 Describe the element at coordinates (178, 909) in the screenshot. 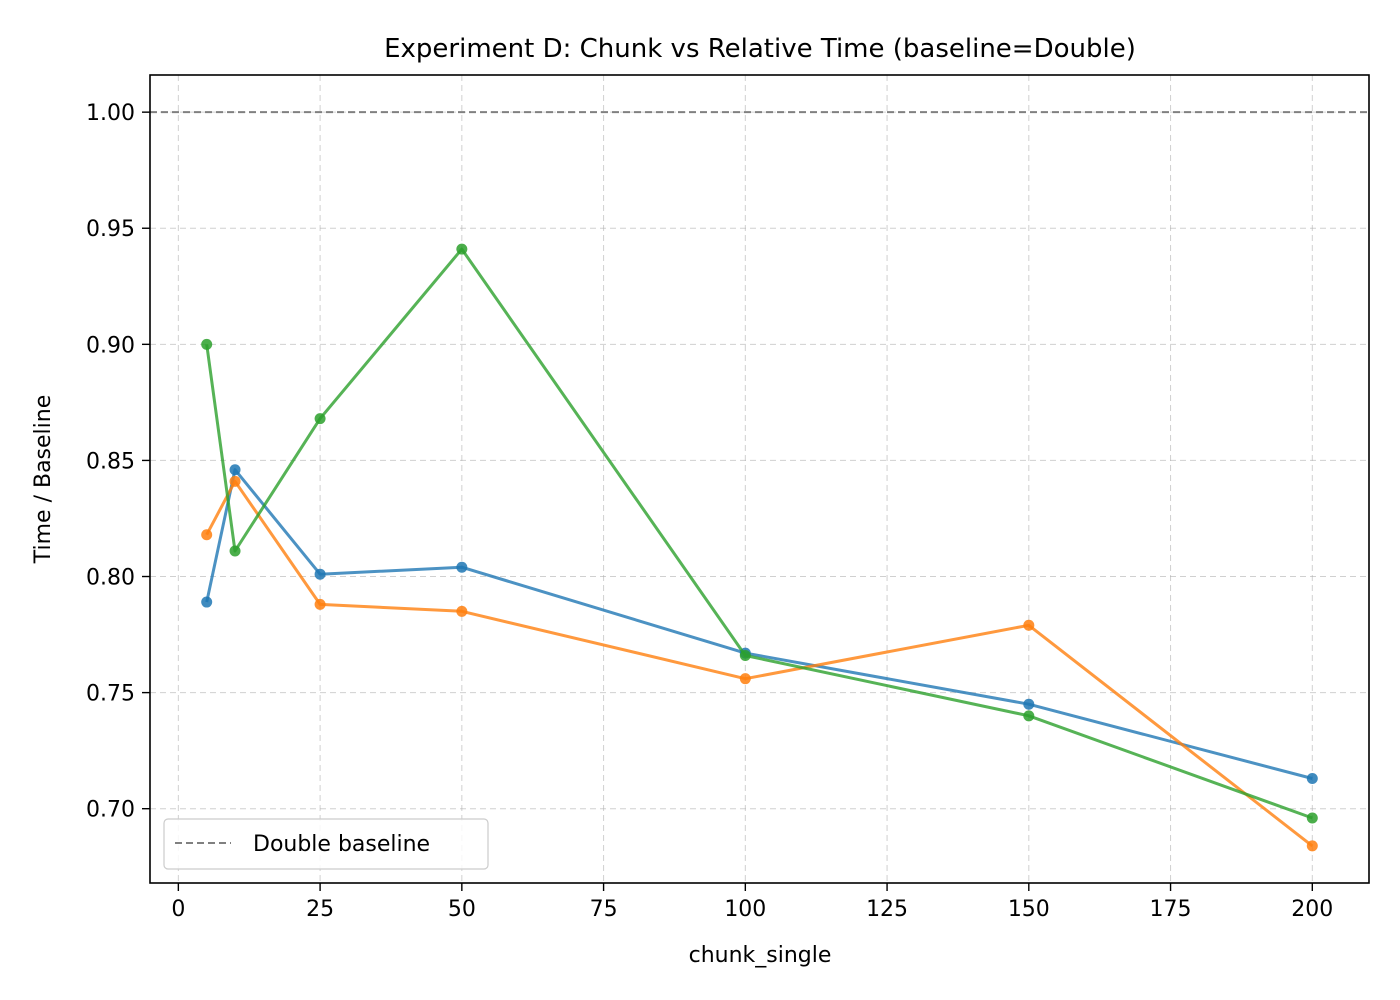

I see `x-tick-label: 0` at that location.